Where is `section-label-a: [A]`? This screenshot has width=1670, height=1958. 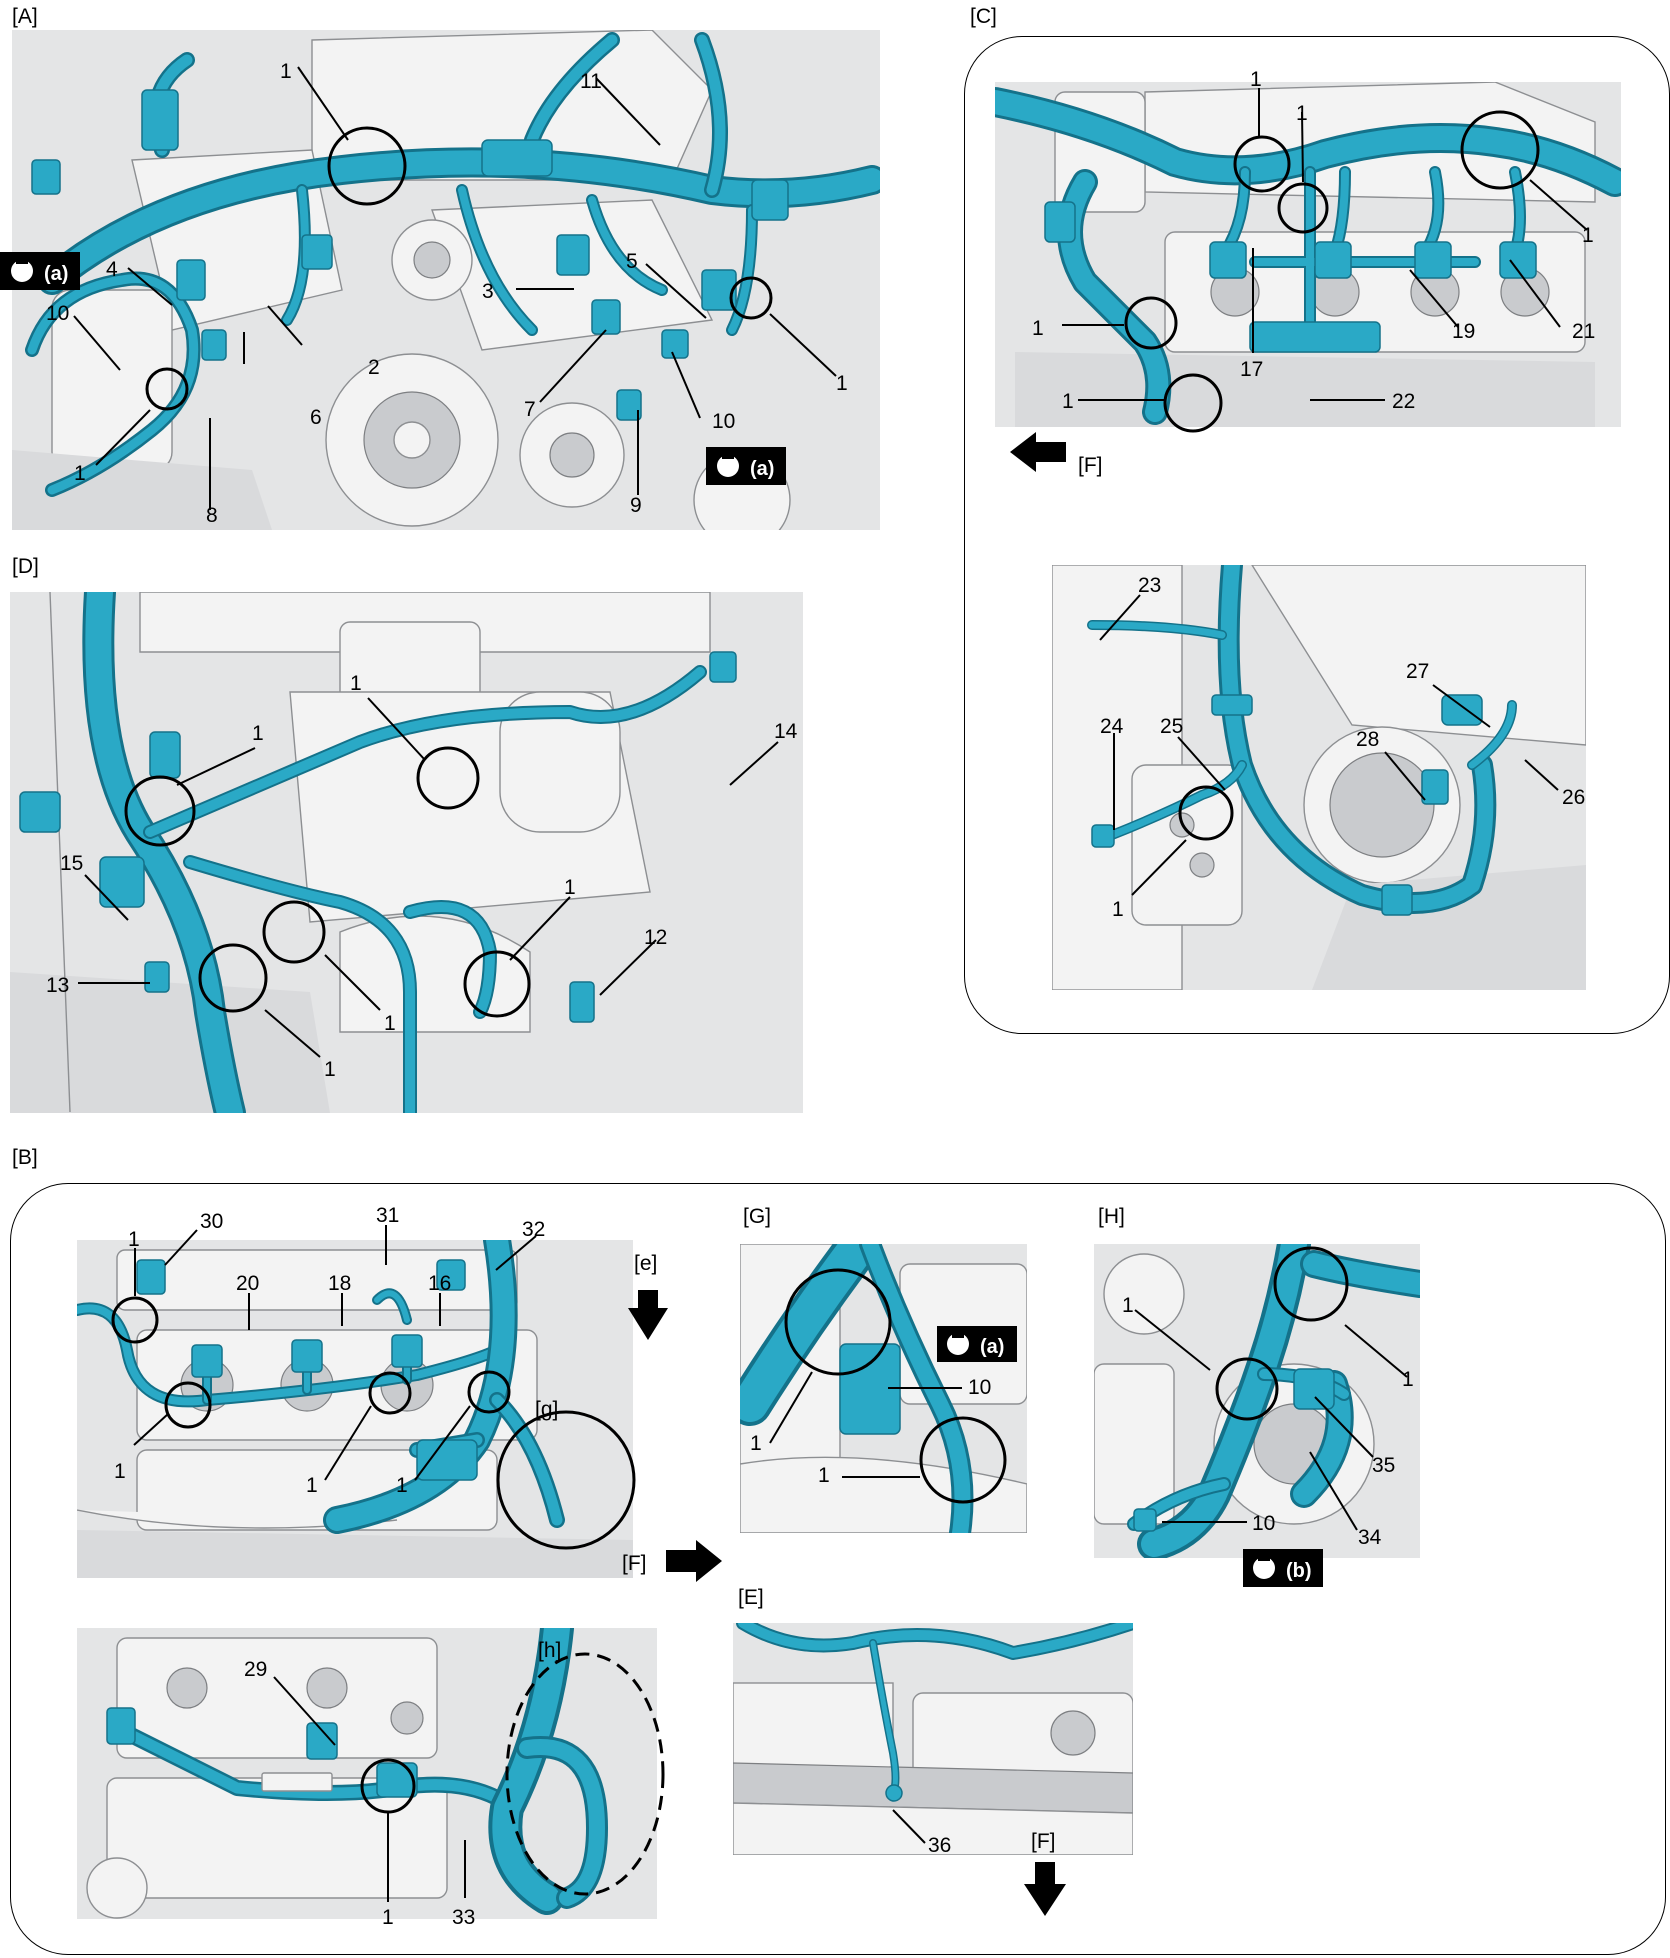 section-label-a: [A] is located at coordinates (25, 16).